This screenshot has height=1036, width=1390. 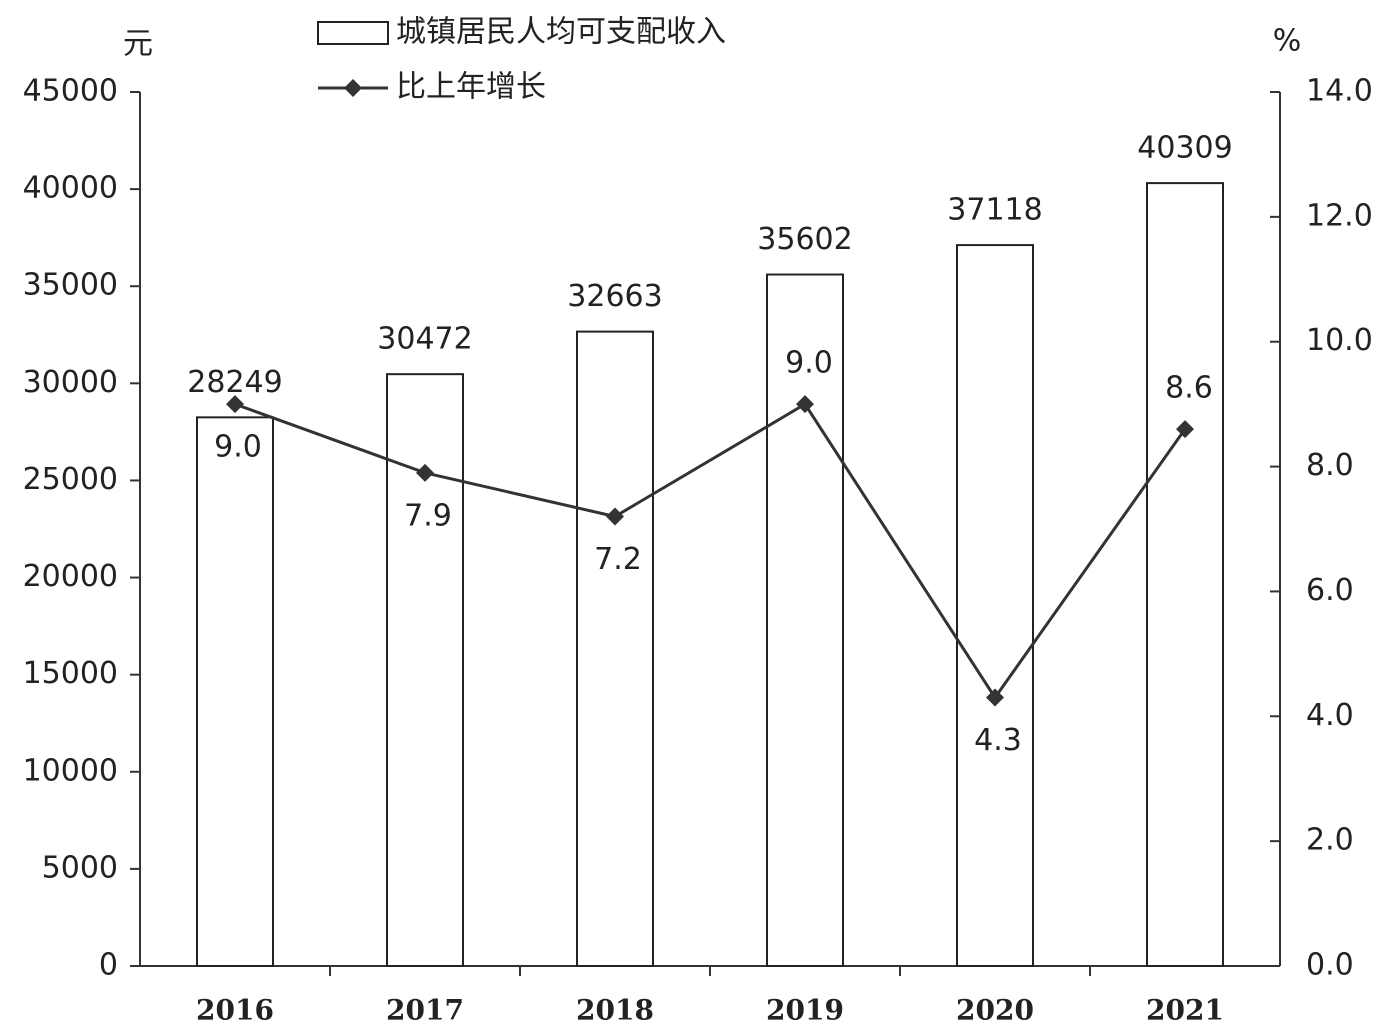 What do you see at coordinates (994, 210) in the screenshot?
I see `bar-label: 37118` at bounding box center [994, 210].